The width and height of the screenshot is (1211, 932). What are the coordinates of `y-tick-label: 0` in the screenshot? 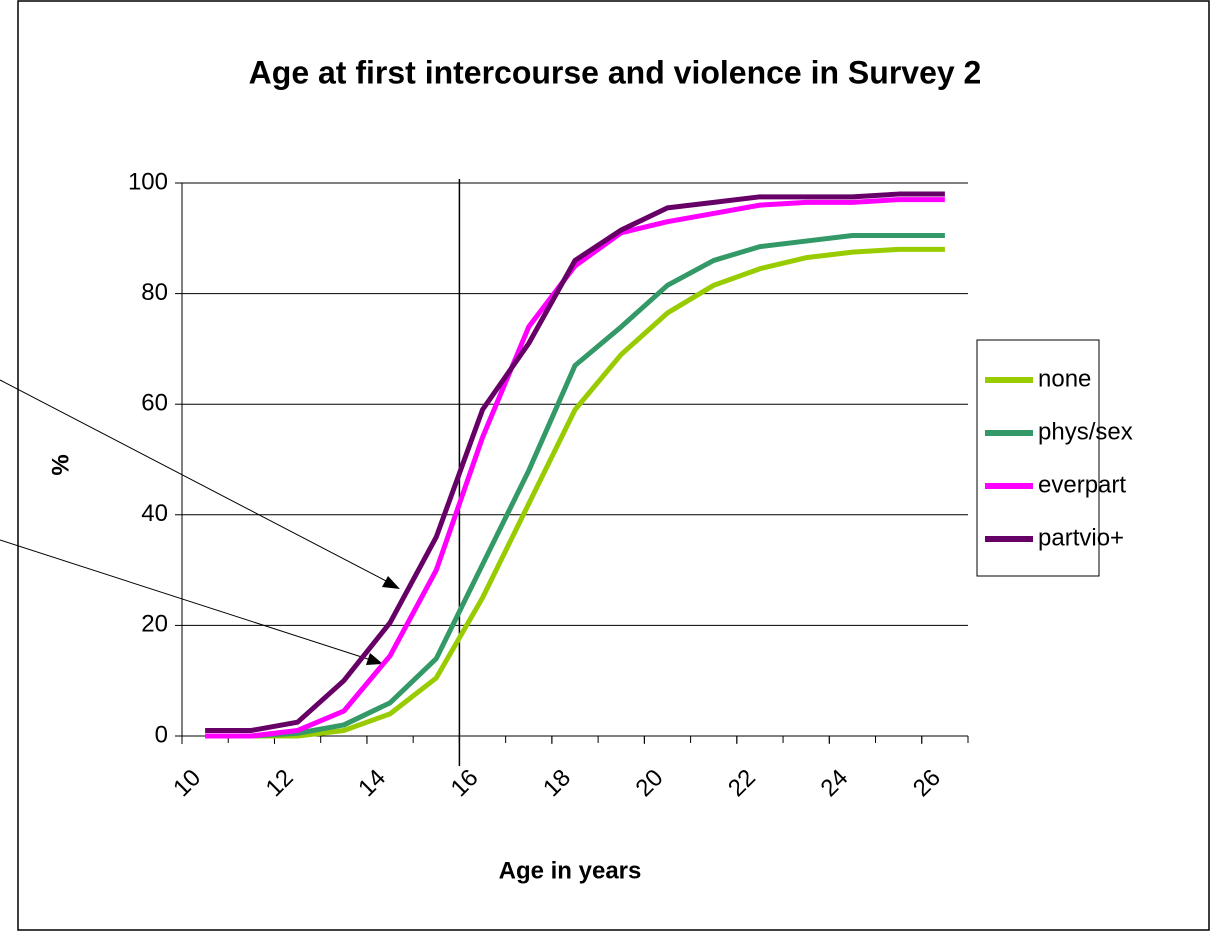 It's located at (161, 734).